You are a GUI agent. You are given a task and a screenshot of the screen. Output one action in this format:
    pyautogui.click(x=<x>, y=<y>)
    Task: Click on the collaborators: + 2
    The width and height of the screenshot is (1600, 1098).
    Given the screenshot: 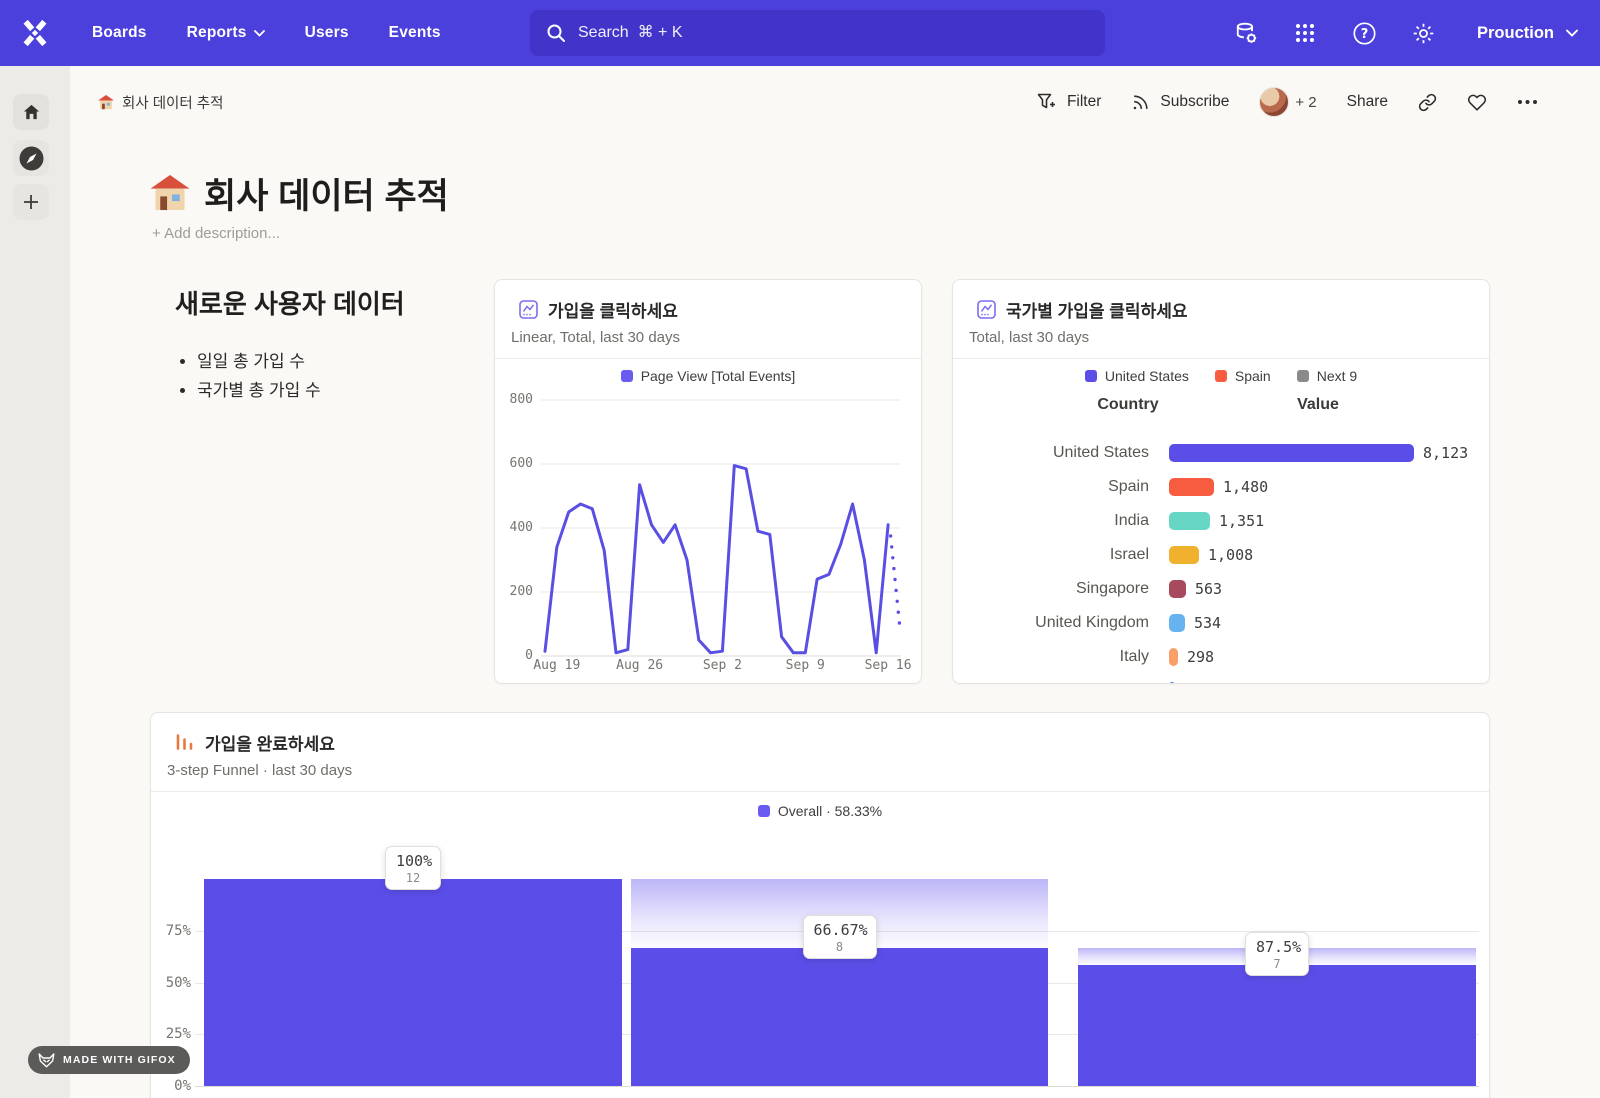 What is the action you would take?
    pyautogui.click(x=1288, y=102)
    